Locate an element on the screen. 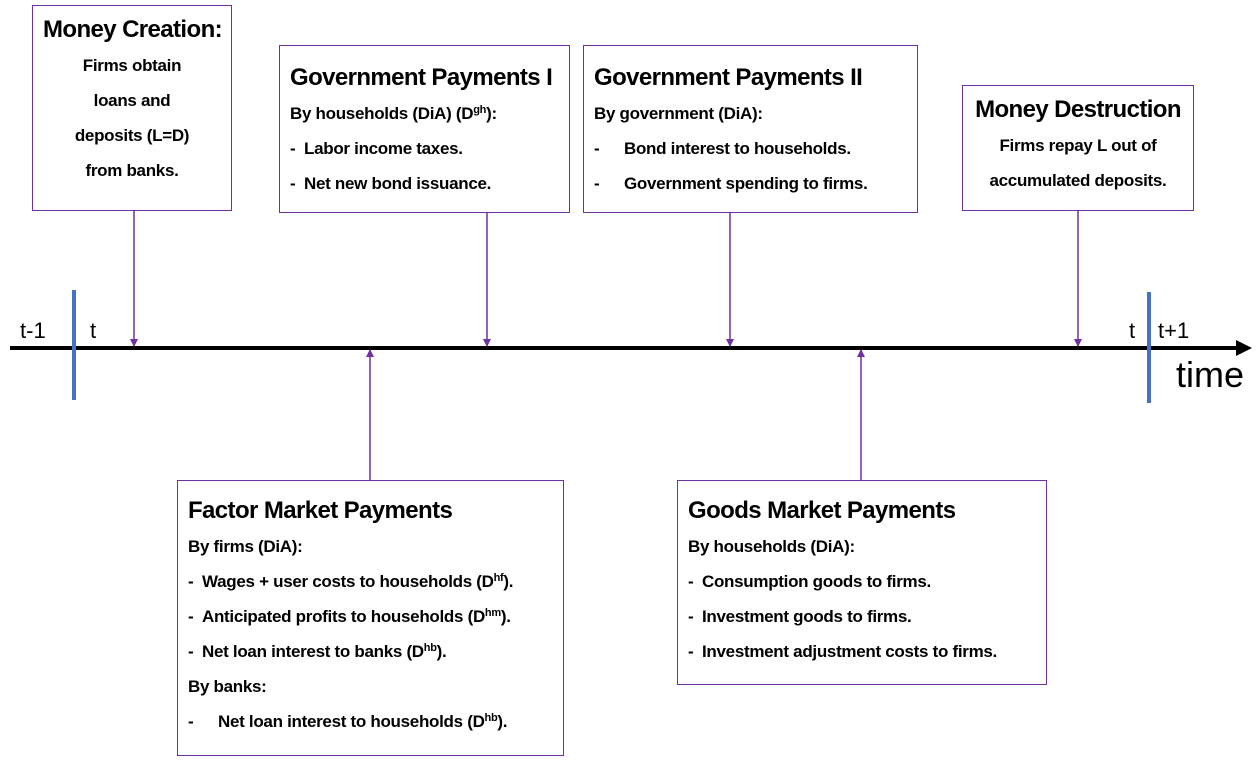  box-title: Government Payments II is located at coordinates (728, 77).